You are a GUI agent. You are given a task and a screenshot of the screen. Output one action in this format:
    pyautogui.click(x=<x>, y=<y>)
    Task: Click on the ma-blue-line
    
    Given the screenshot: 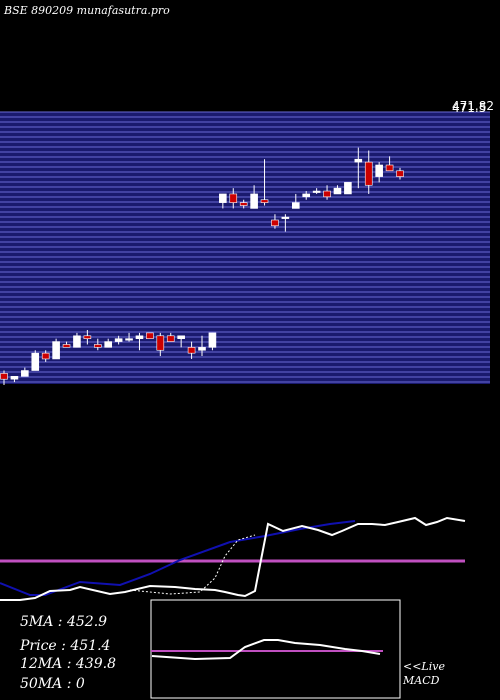 What is the action you would take?
    pyautogui.click(x=178, y=558)
    